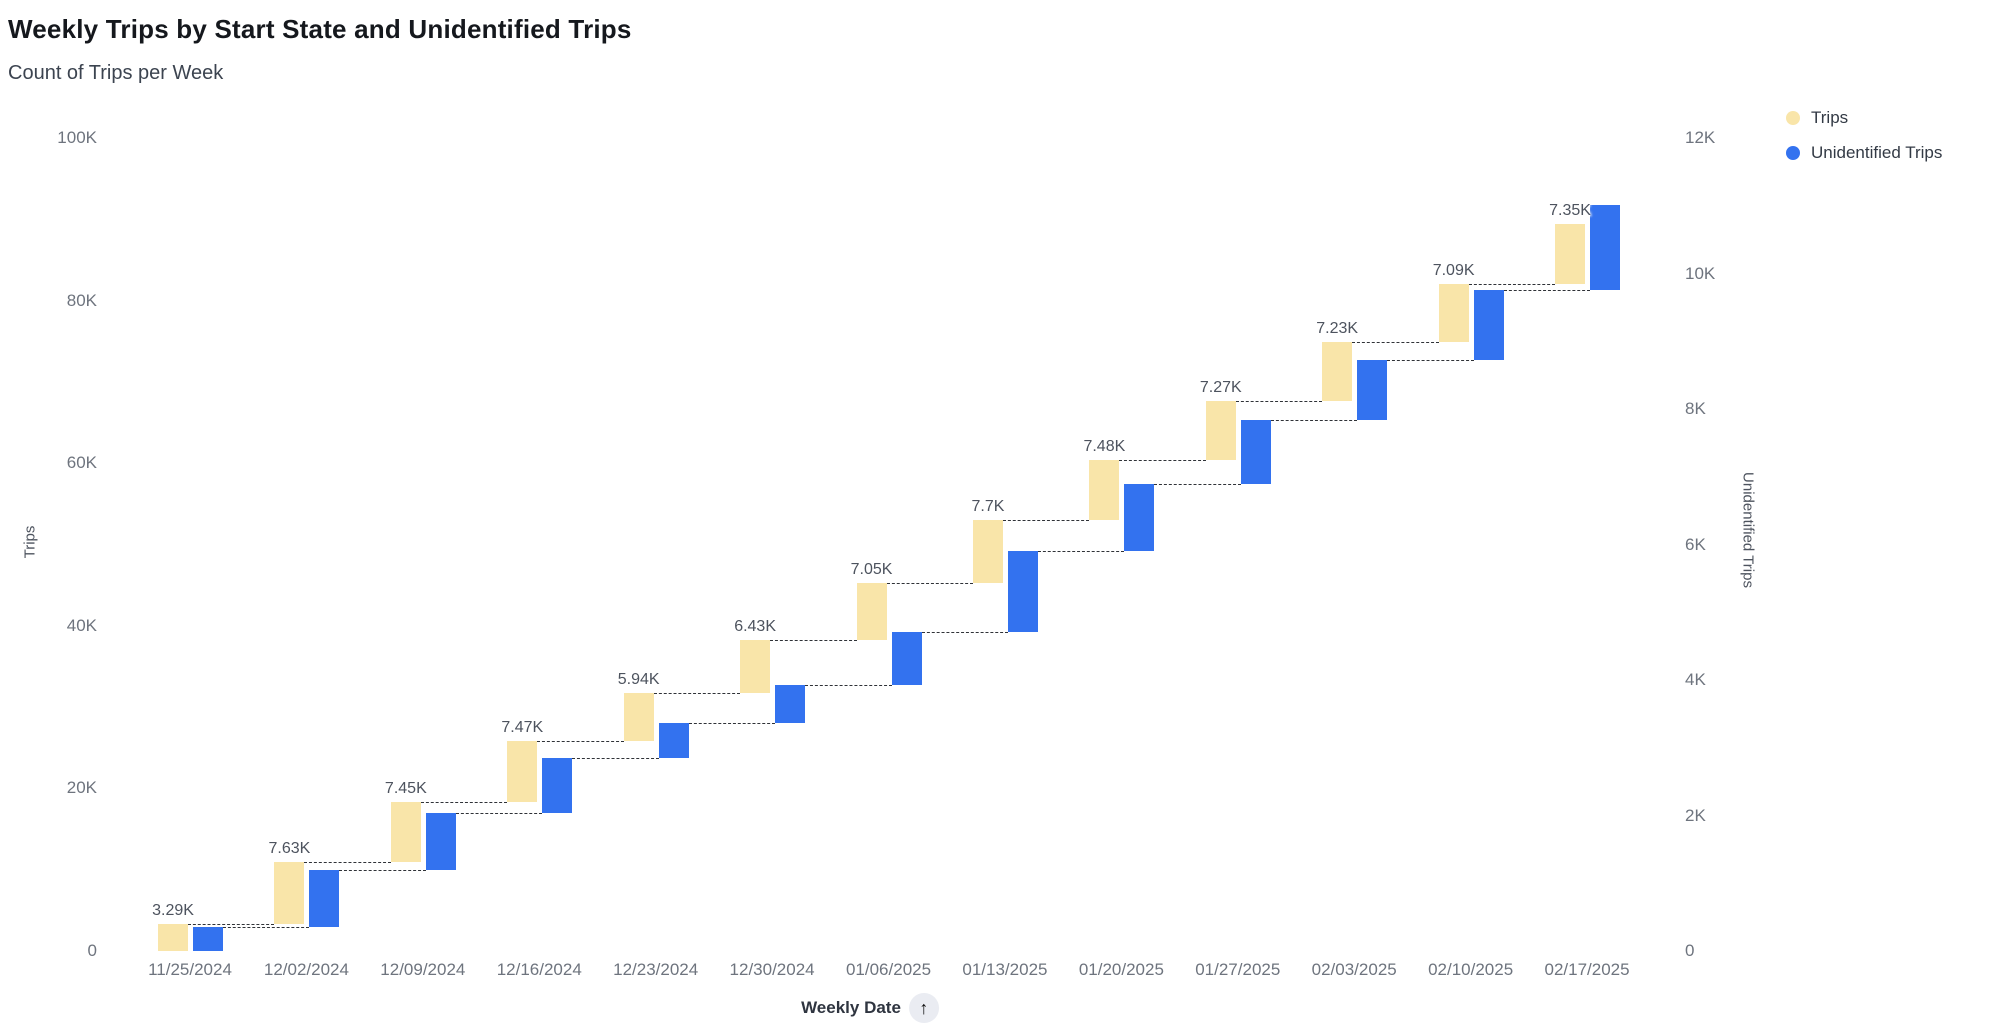 The image size is (1999, 1030). What do you see at coordinates (1793, 118) in the screenshot?
I see `trips-legend-dot-icon` at bounding box center [1793, 118].